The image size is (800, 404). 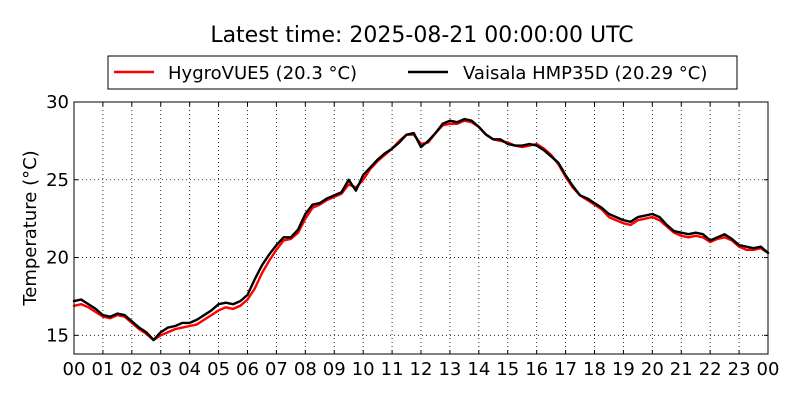 What do you see at coordinates (160, 369) in the screenshot?
I see `x-tick-label: 03` at bounding box center [160, 369].